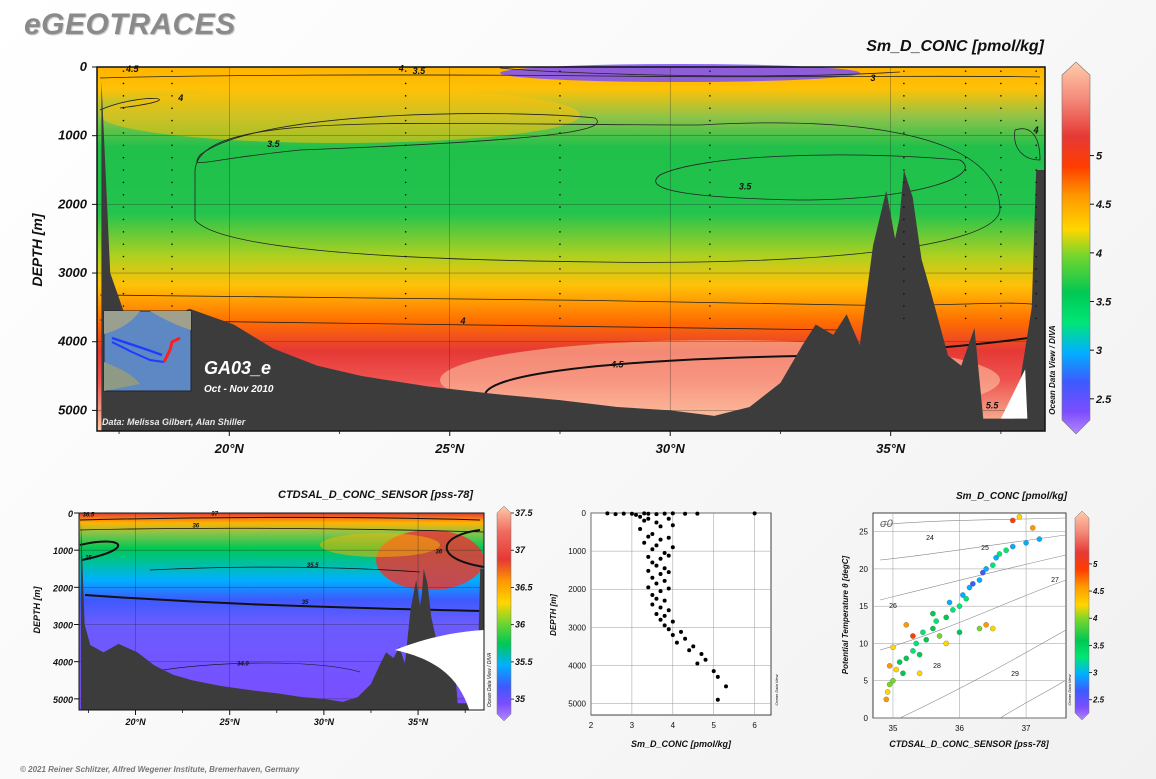 The width and height of the screenshot is (1156, 779). I want to click on profile-frame, so click(681, 614).